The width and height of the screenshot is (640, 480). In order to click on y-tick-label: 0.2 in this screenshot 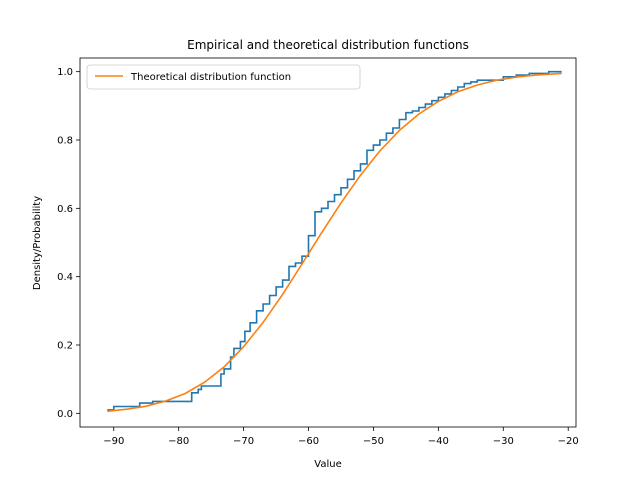, I will do `click(65, 346)`.